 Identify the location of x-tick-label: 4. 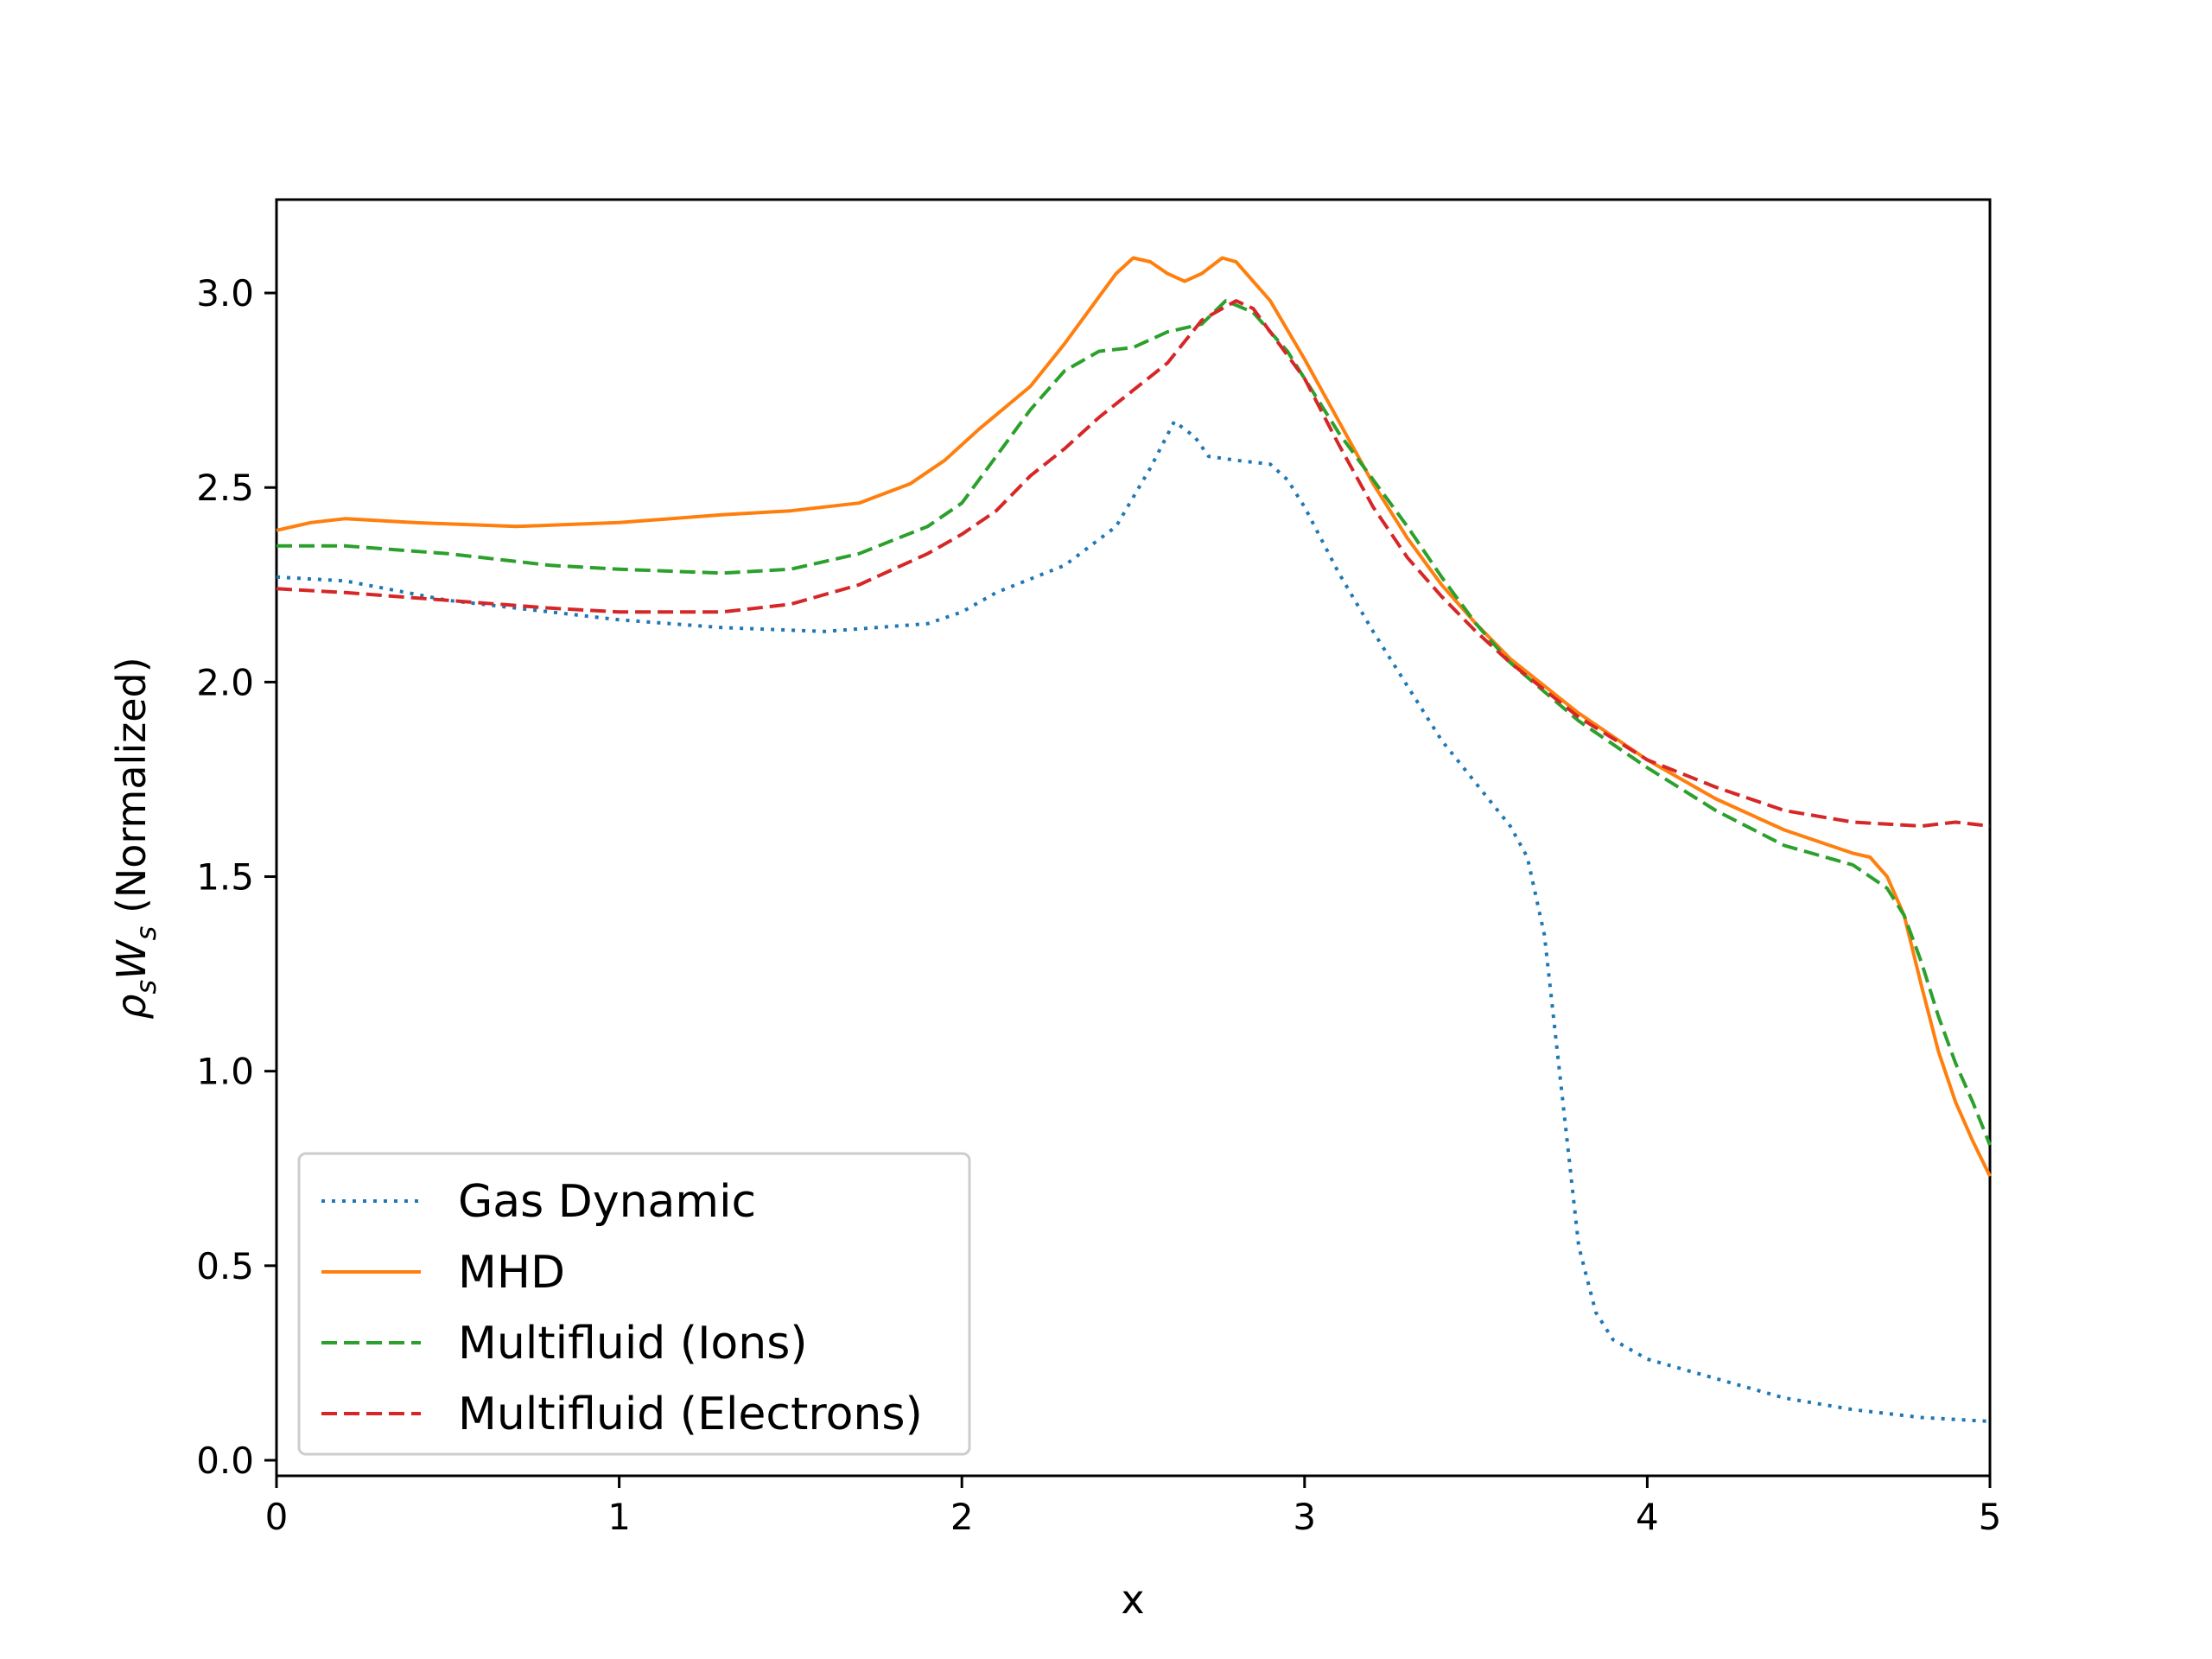
(1647, 1517).